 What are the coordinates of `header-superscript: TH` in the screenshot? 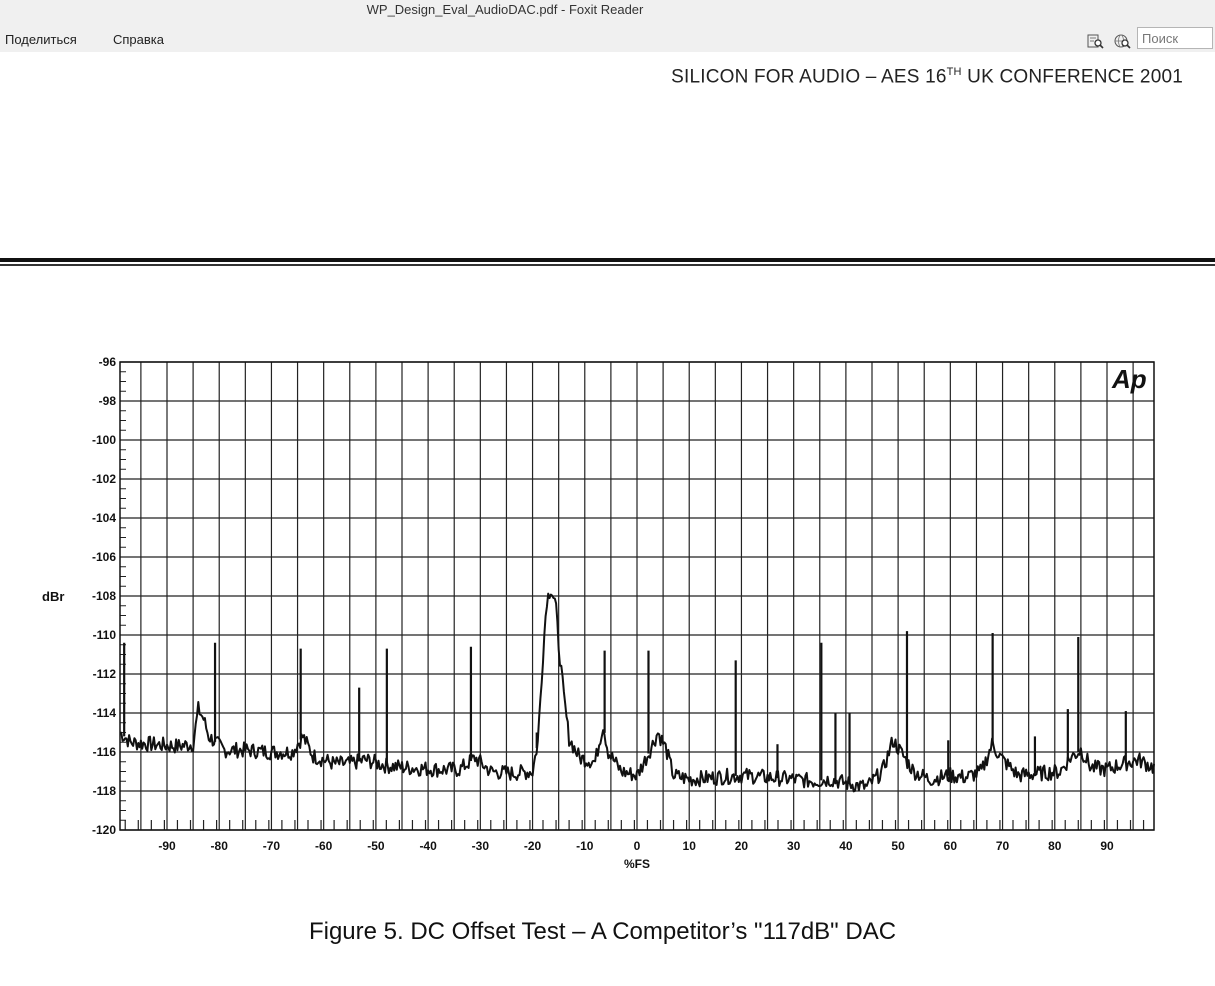 It's located at (954, 72).